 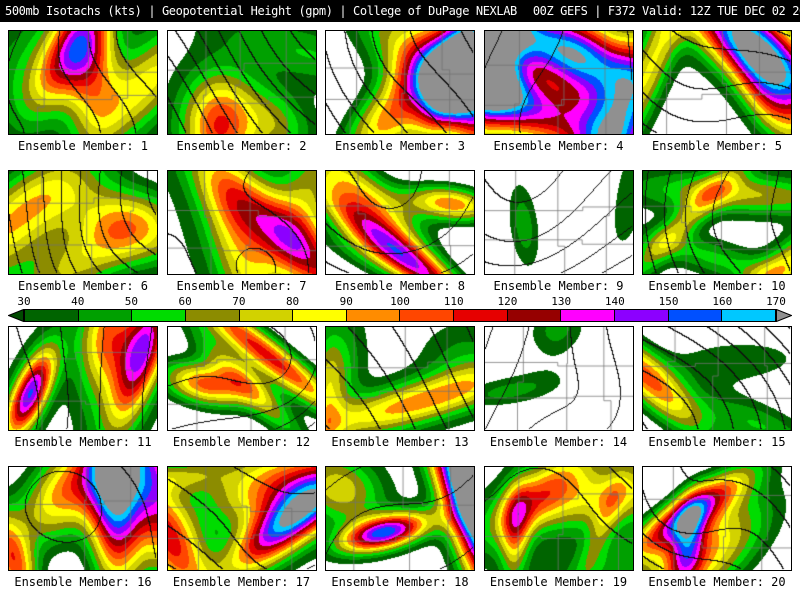 I want to click on ensemble-panel: Ensemble Member: 16, so click(x=83, y=528).